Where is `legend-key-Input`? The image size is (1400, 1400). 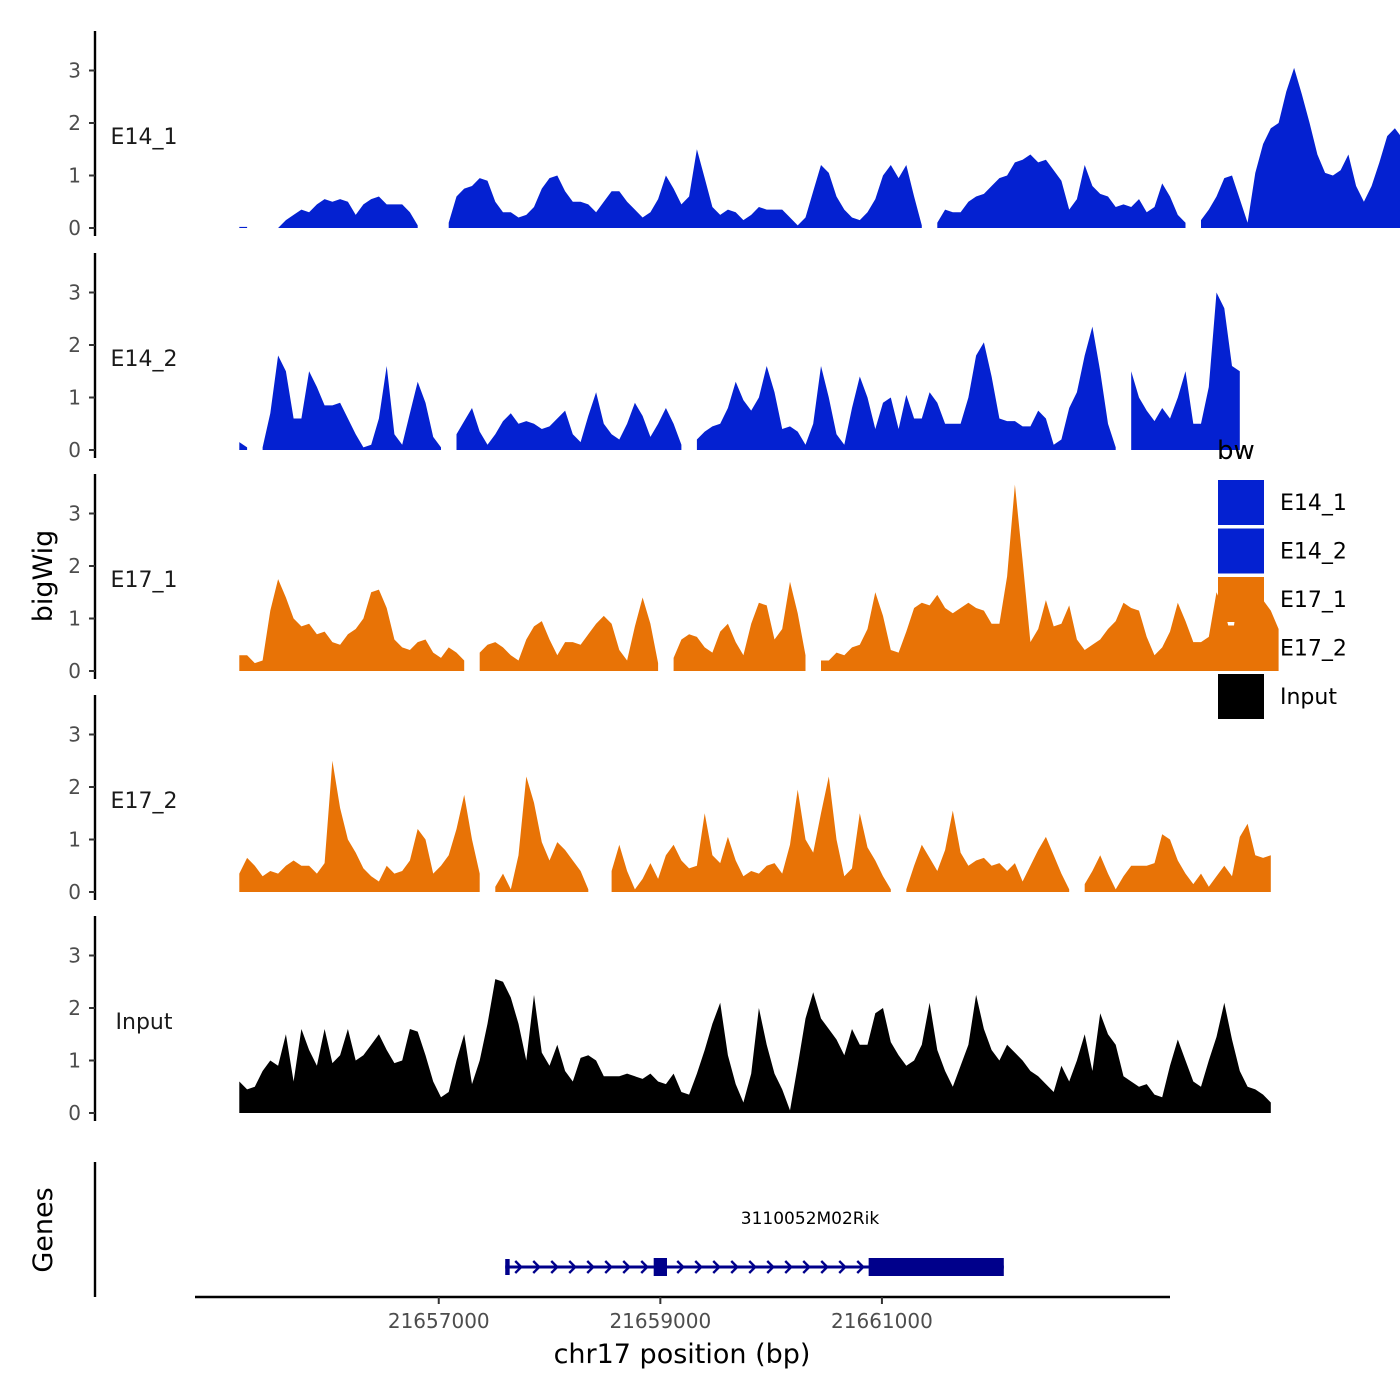
legend-key-Input is located at coordinates (1241, 696).